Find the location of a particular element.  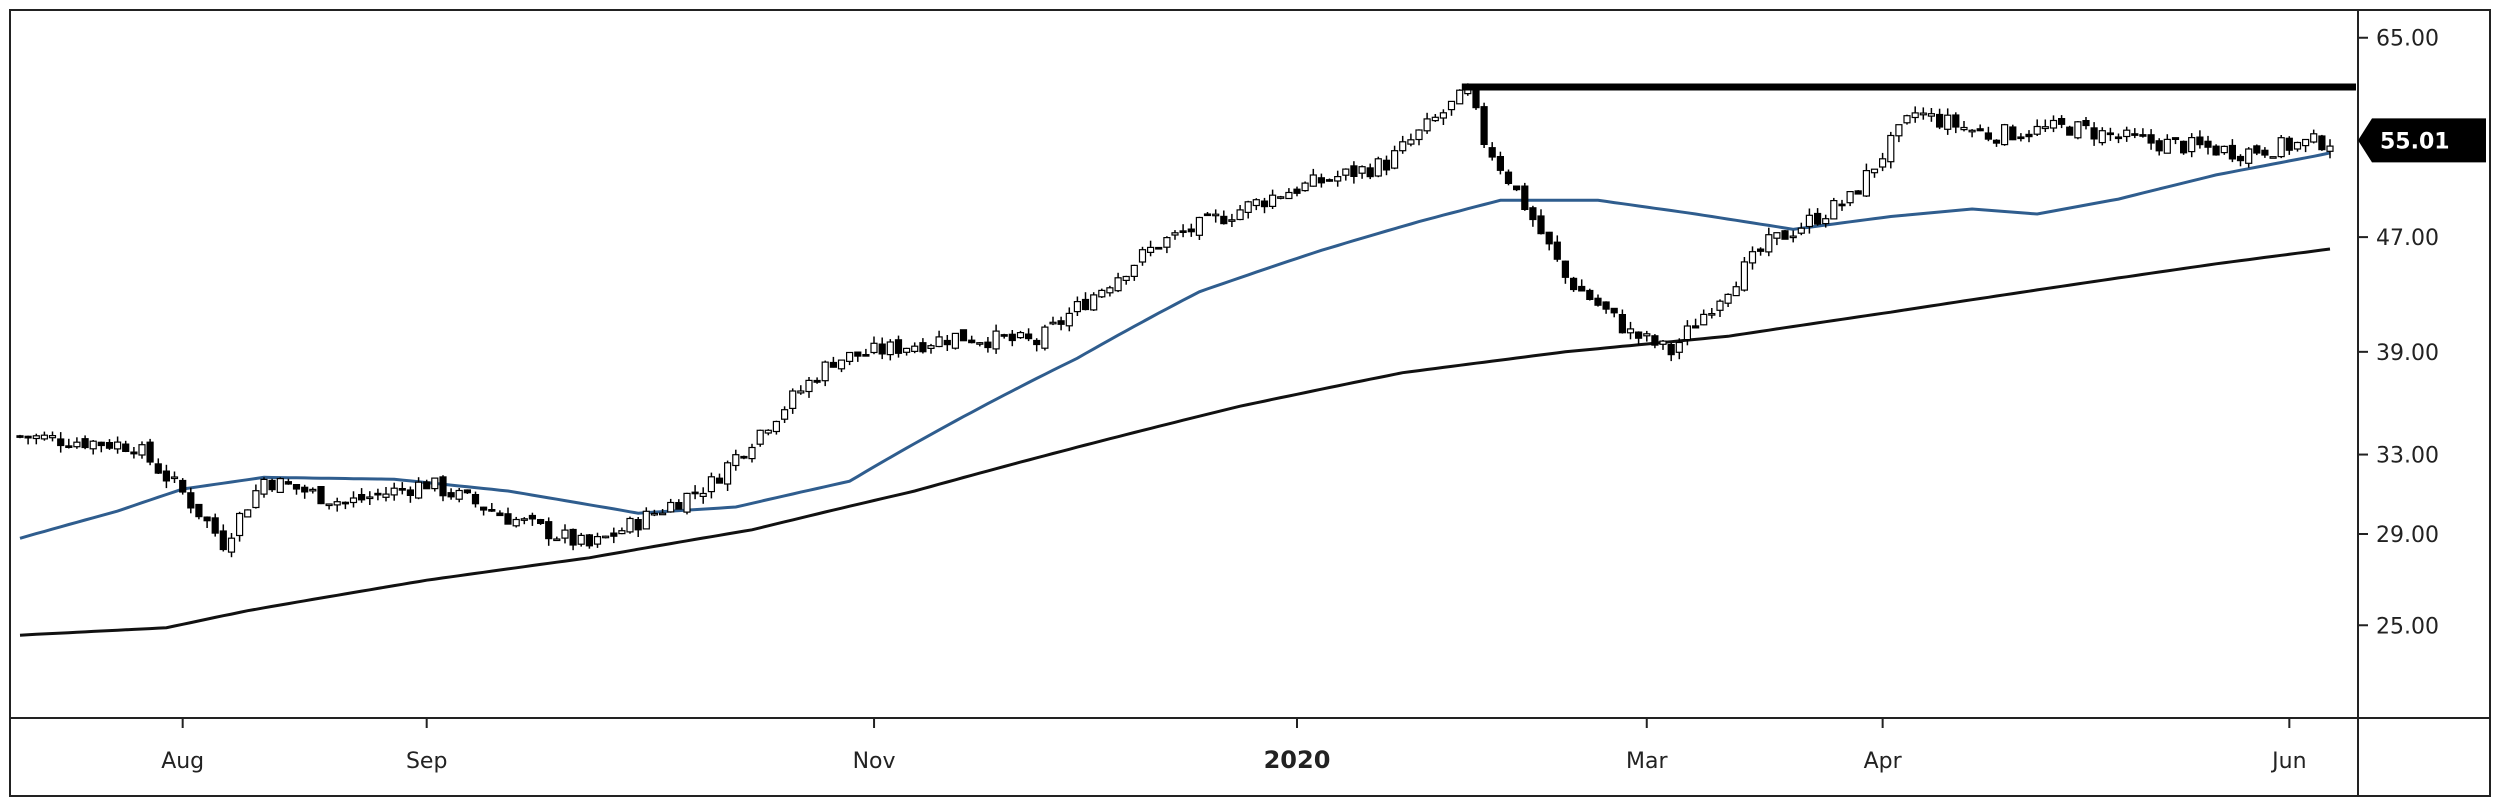

price-tick-label: 25.00 is located at coordinates (2407, 626).